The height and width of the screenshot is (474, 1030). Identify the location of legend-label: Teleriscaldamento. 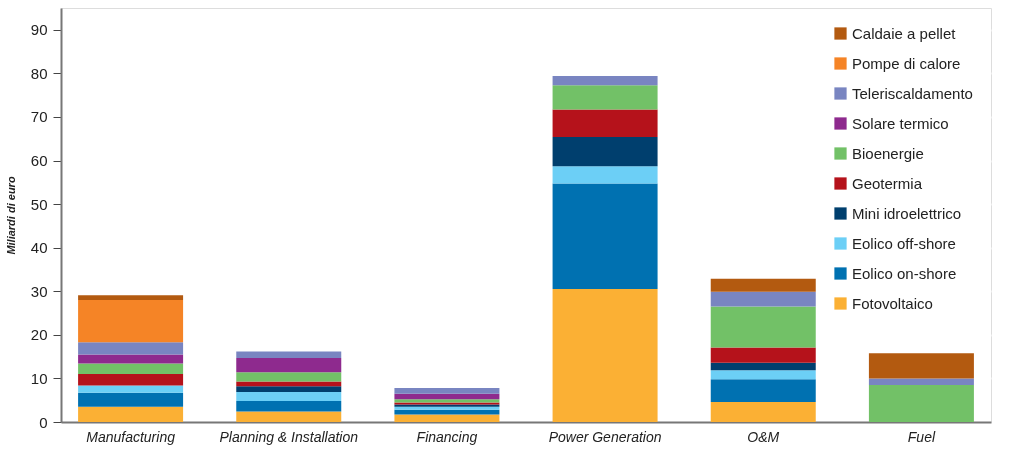
(912, 93).